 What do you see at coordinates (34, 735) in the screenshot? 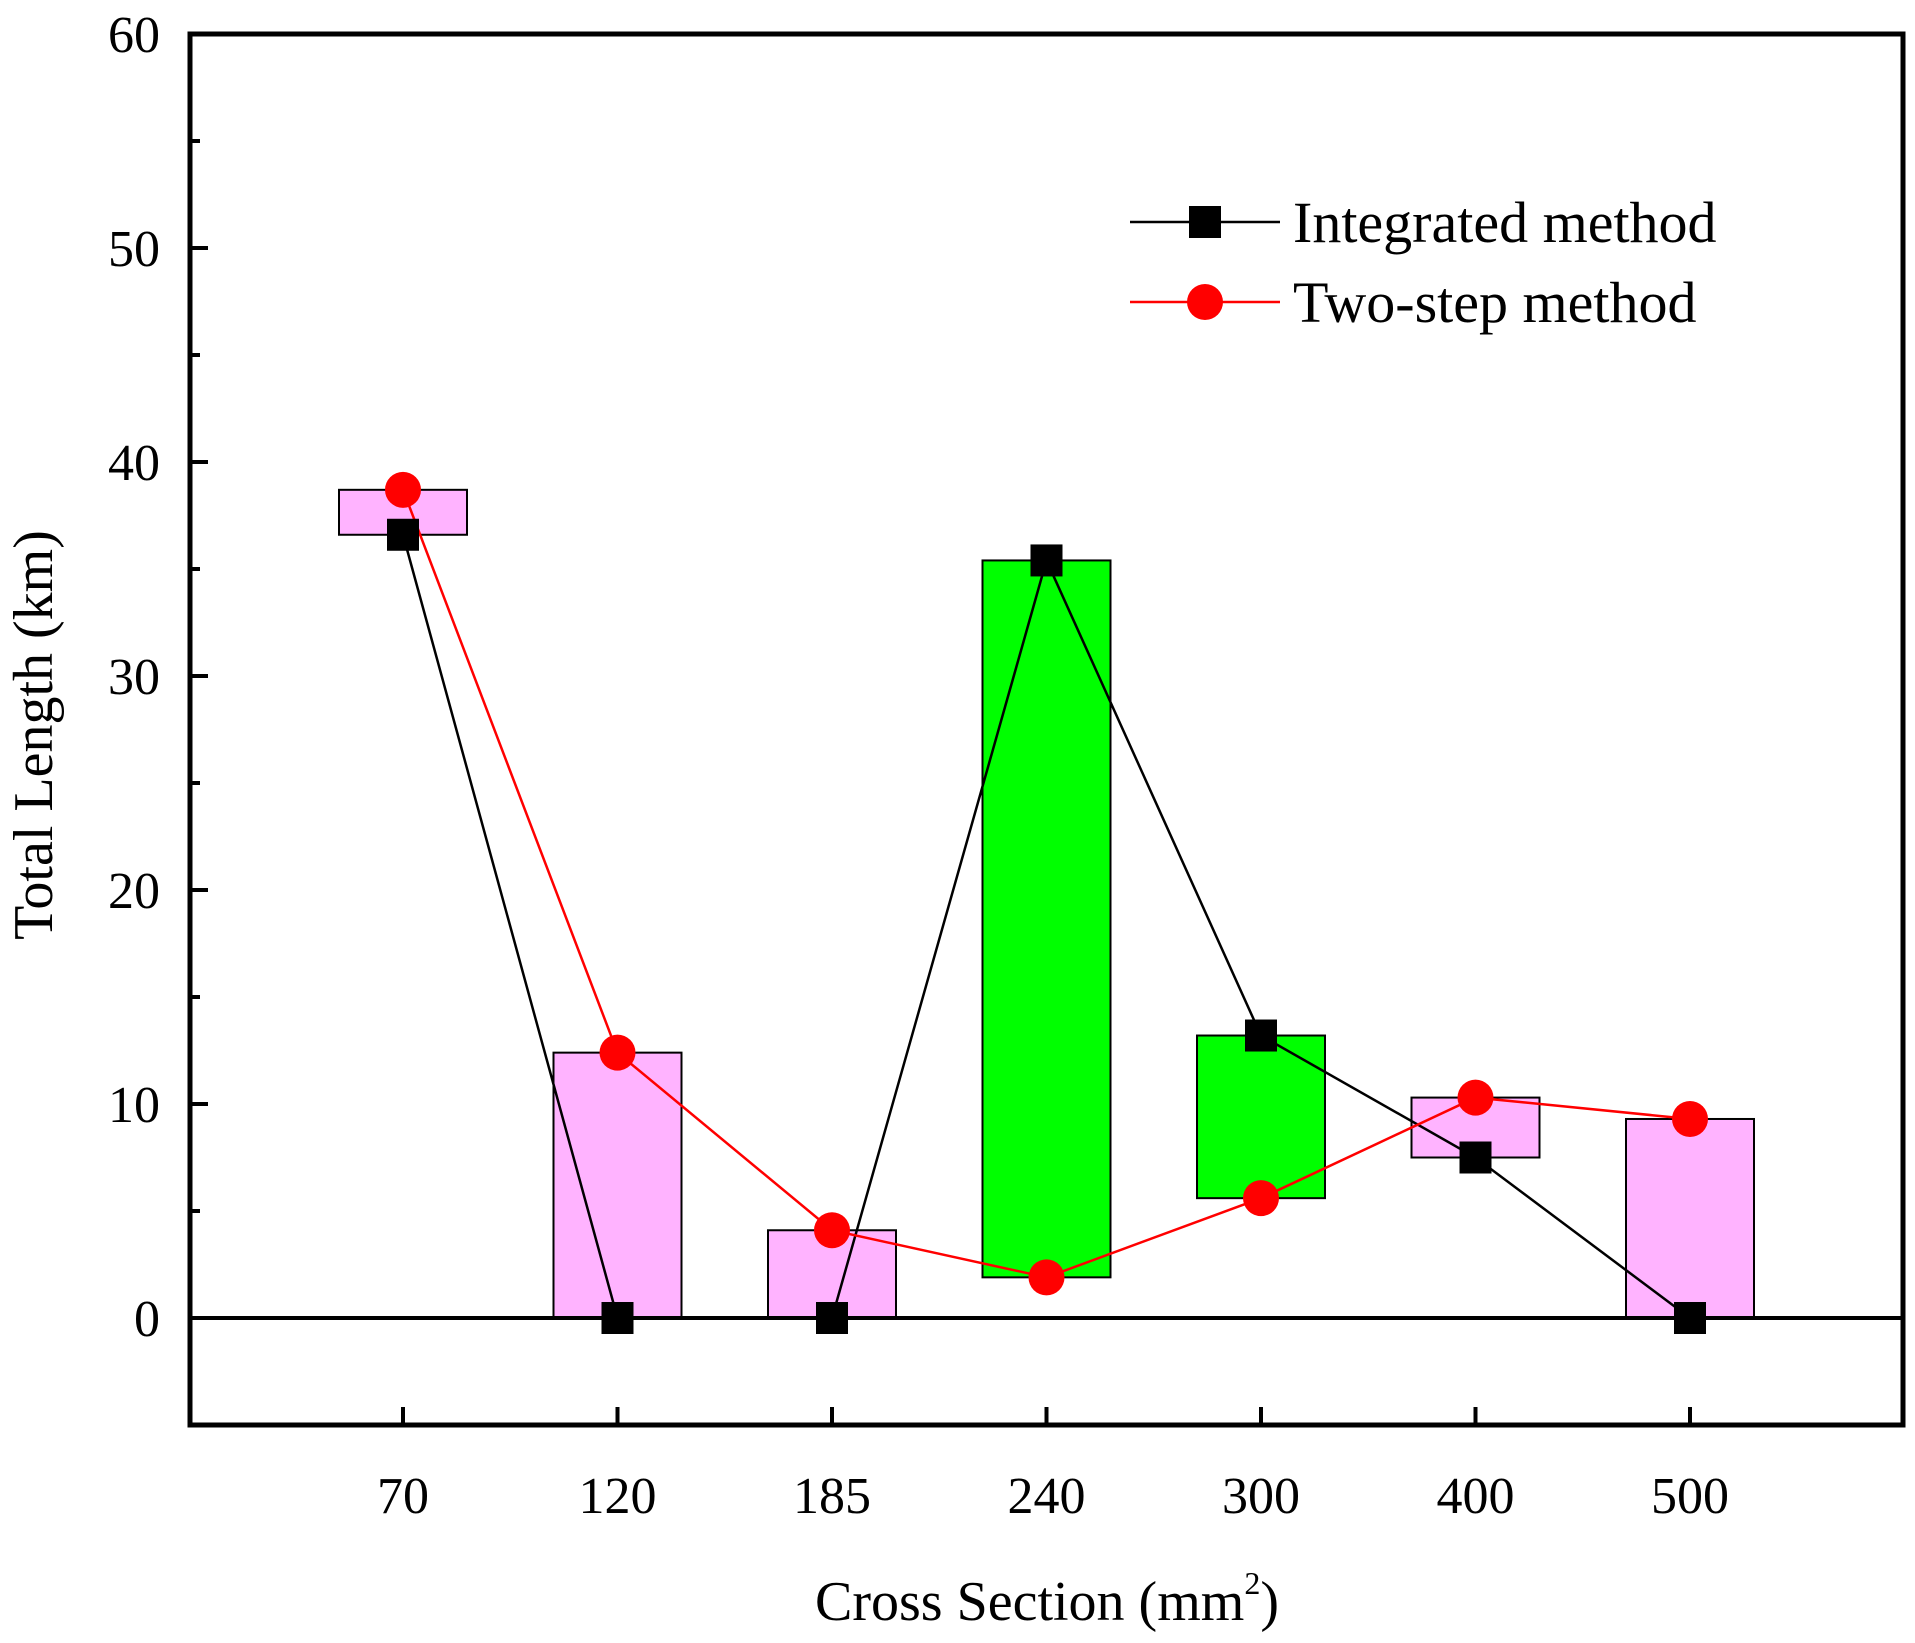
I see `y-axis-title: Total Length (km)` at bounding box center [34, 735].